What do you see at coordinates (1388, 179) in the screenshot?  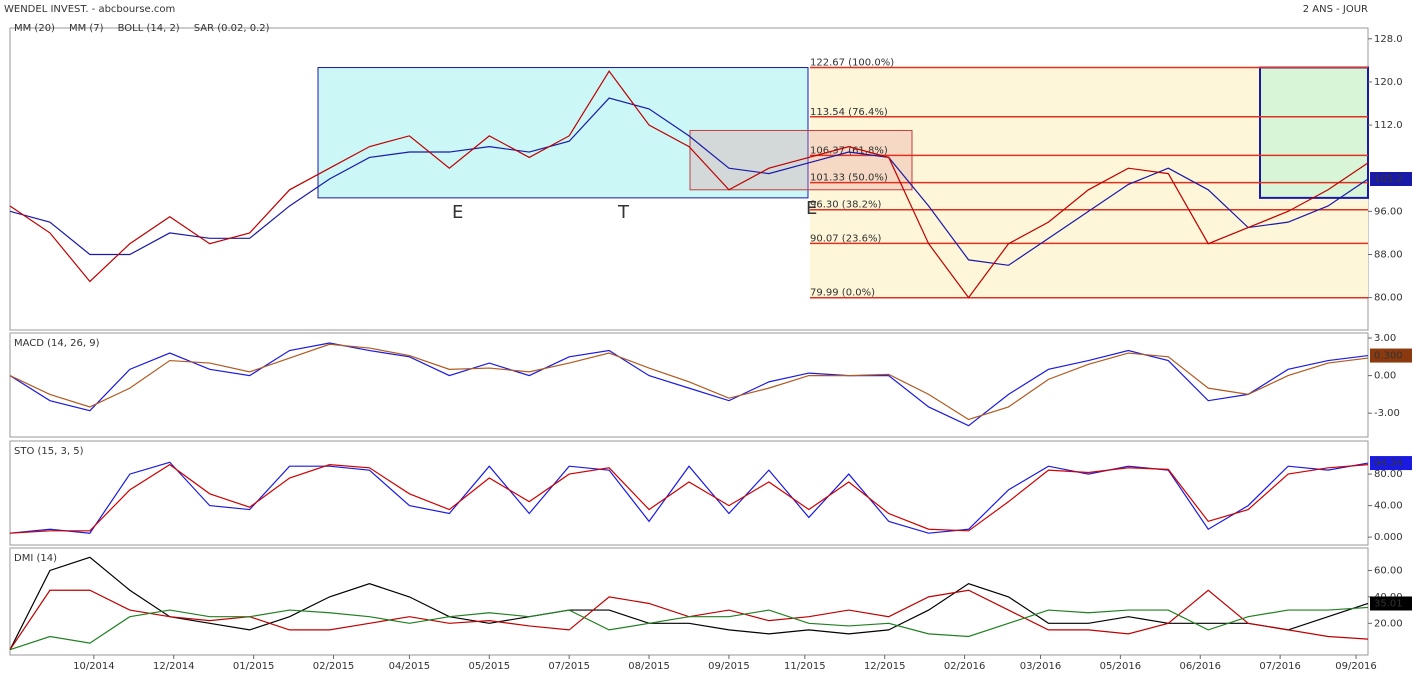 I see `last-value: 105.2` at bounding box center [1388, 179].